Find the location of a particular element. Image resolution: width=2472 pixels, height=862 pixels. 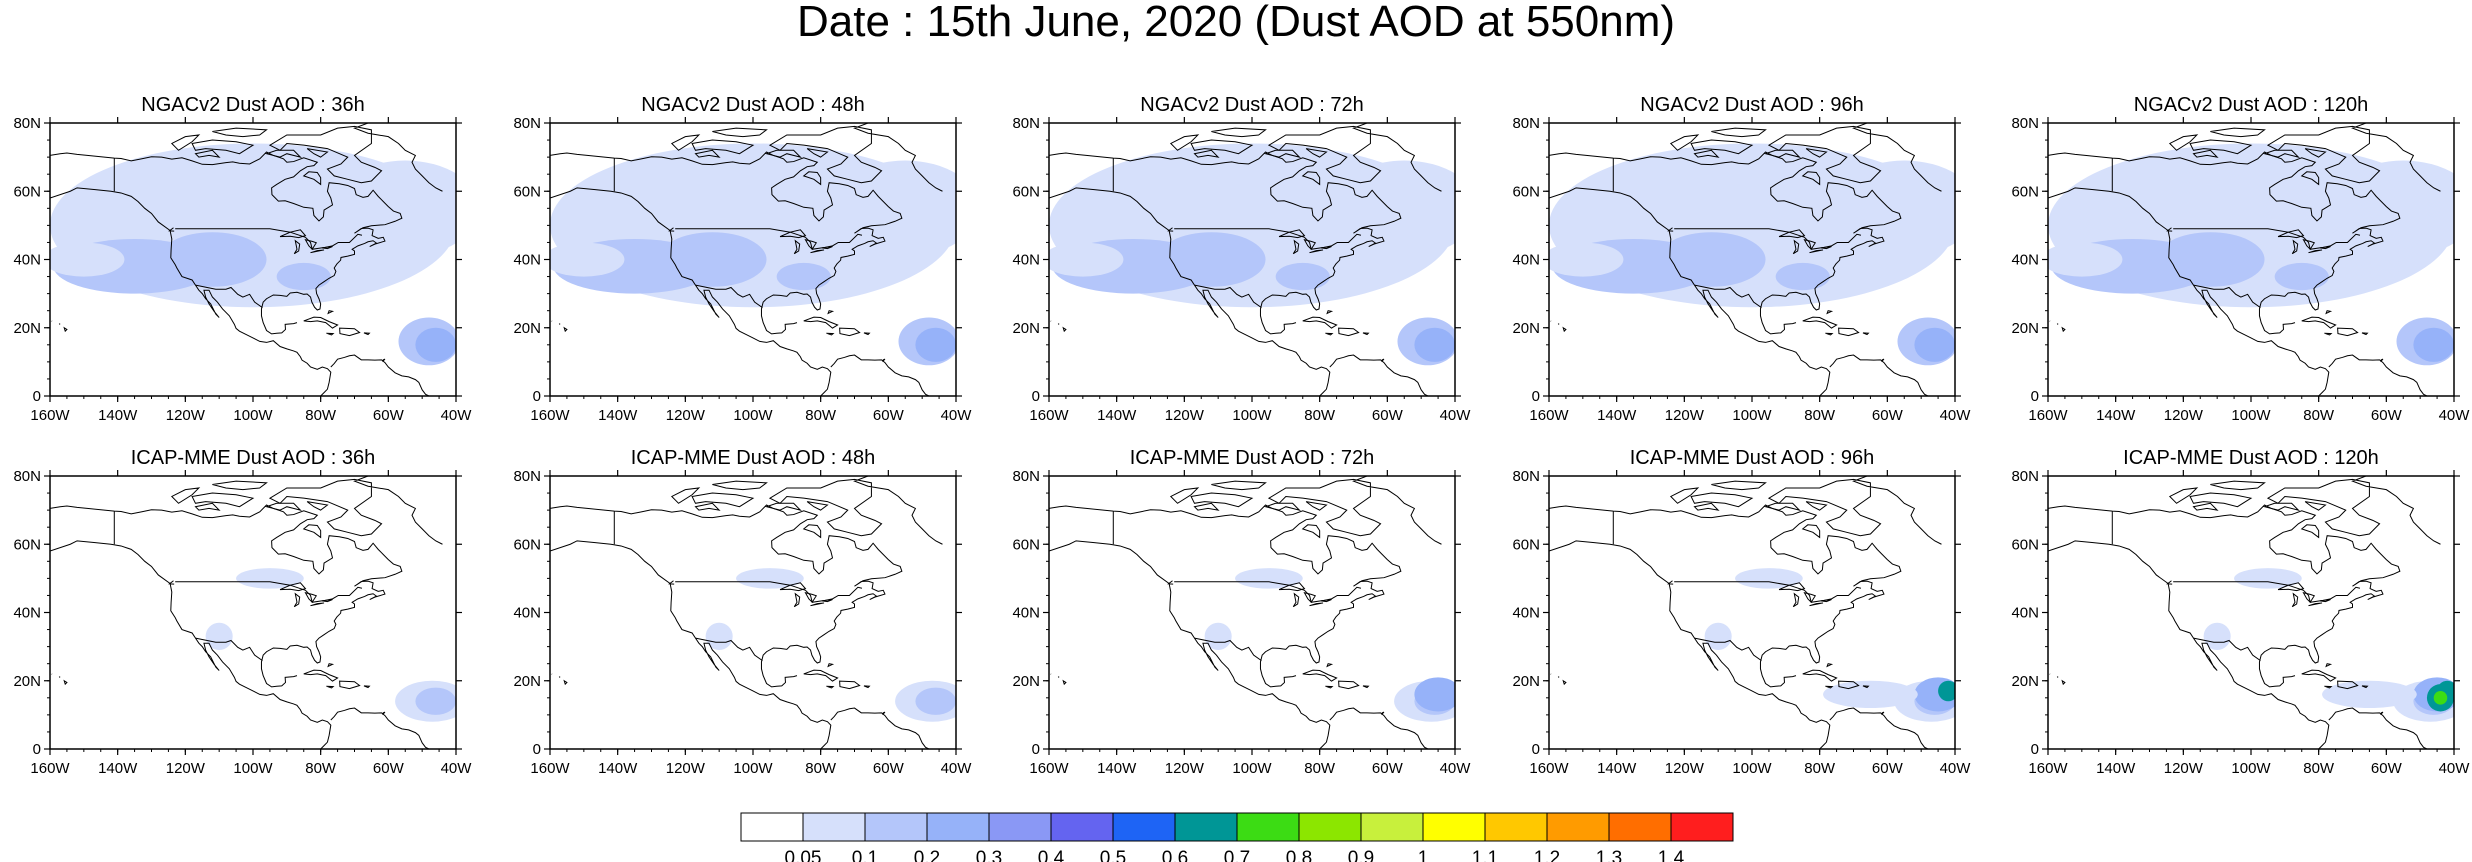

panel-title: NGACv2 Dust AOD : 48h is located at coordinates (752, 105).